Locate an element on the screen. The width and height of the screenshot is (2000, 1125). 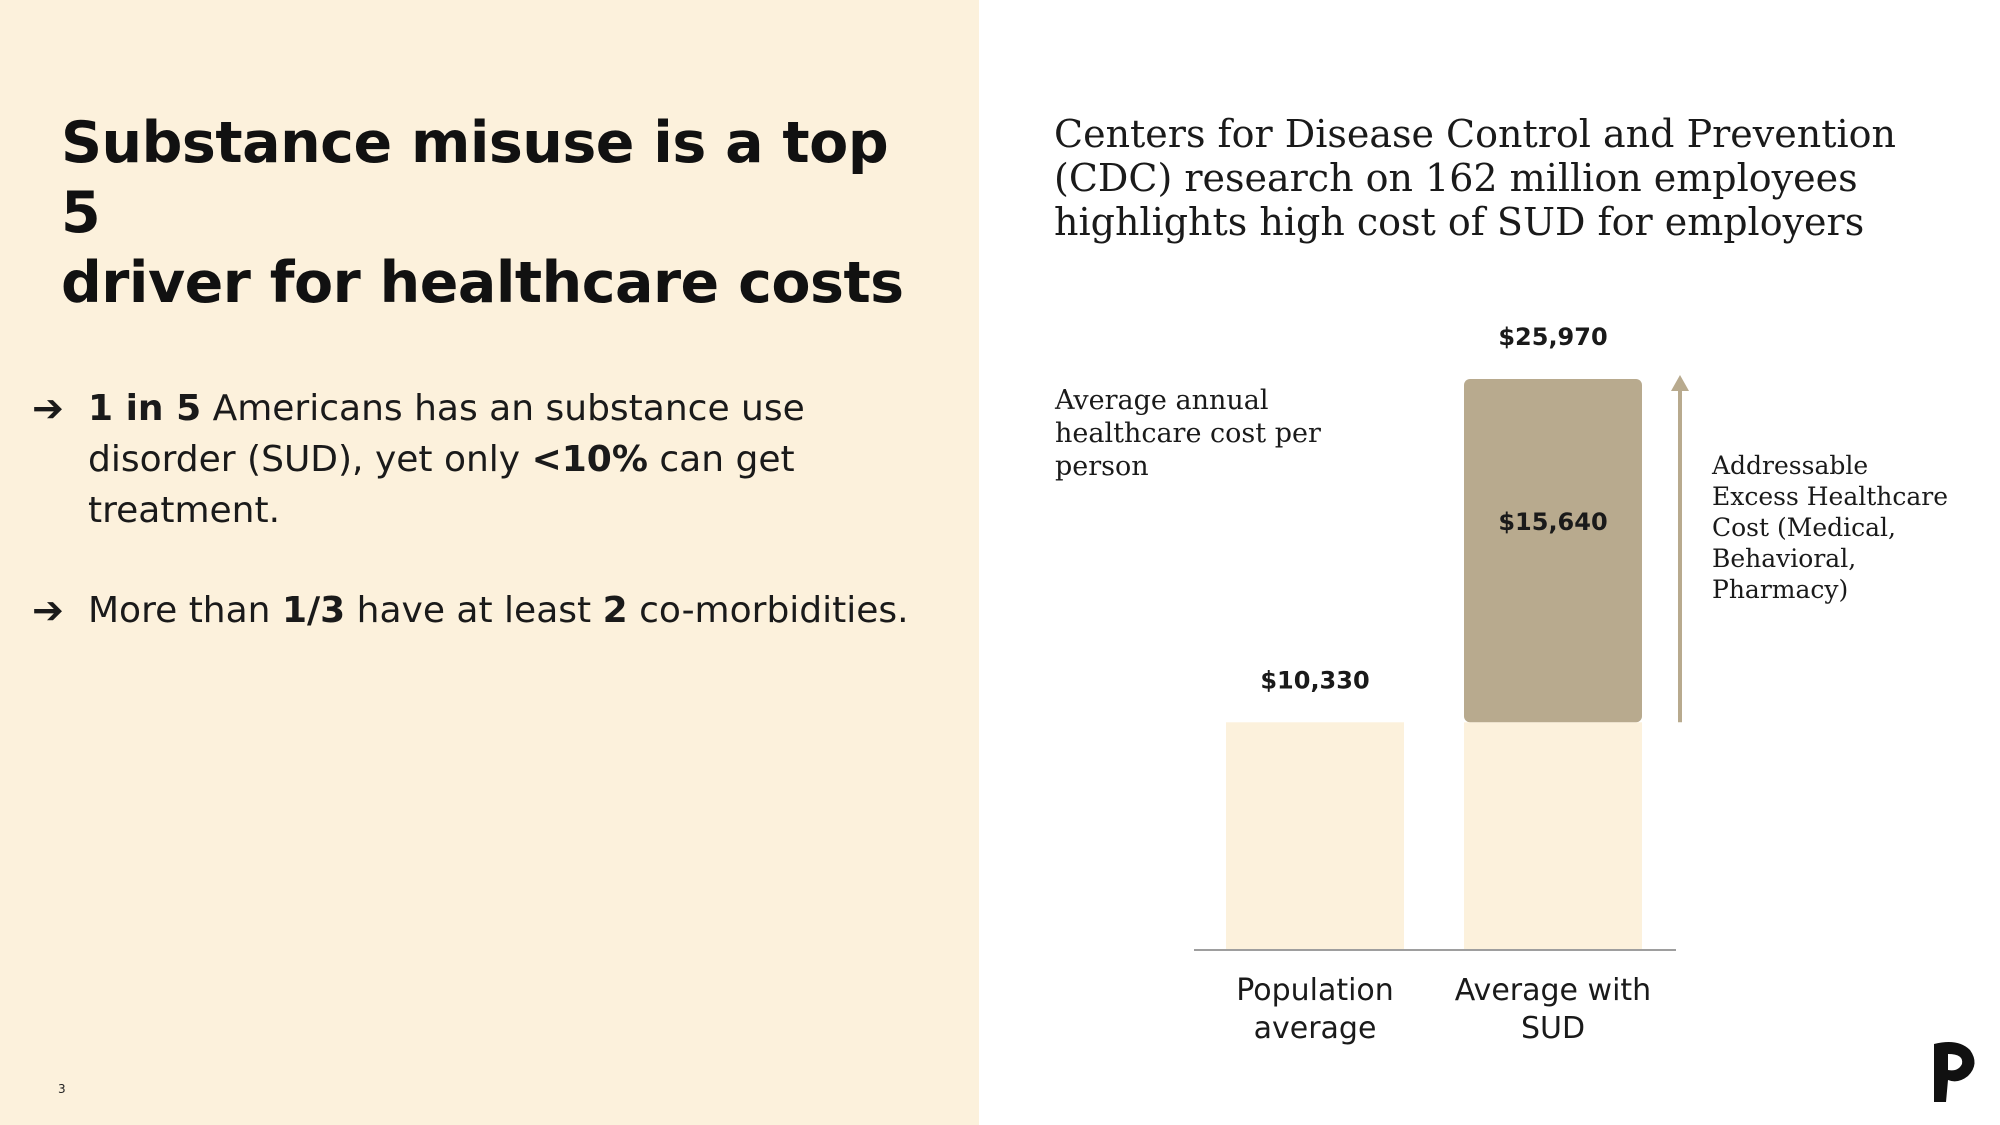
bullet-1-text-2: can get treatment. is located at coordinates (441, 485).